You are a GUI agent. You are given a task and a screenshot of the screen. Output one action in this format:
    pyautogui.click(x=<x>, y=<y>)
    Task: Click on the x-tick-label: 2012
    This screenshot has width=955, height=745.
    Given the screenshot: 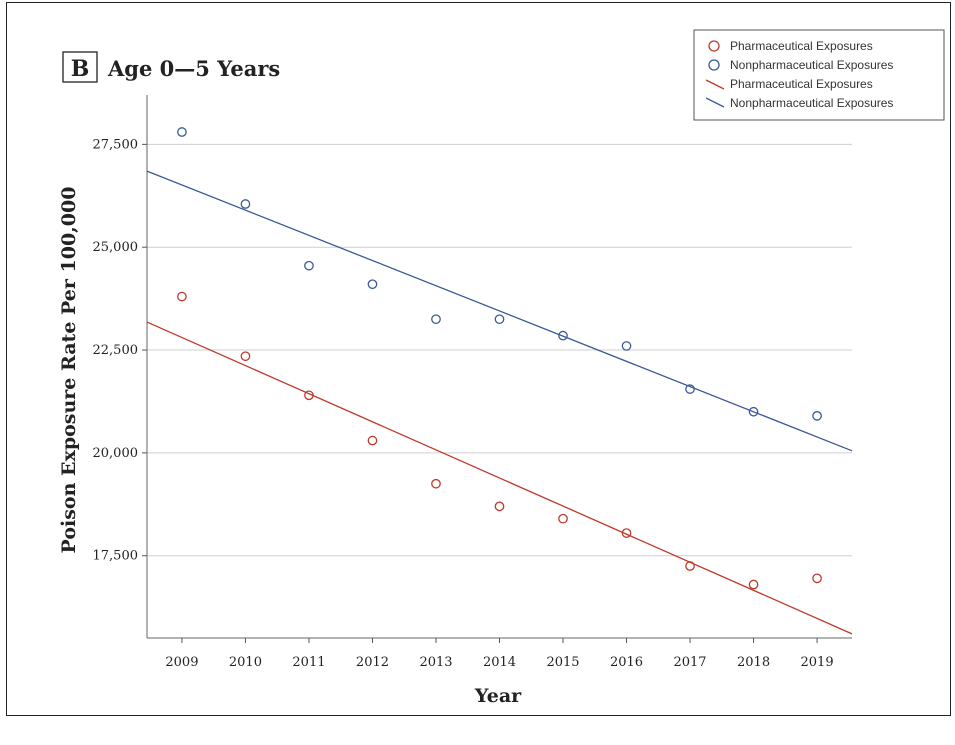 What is the action you would take?
    pyautogui.click(x=372, y=662)
    